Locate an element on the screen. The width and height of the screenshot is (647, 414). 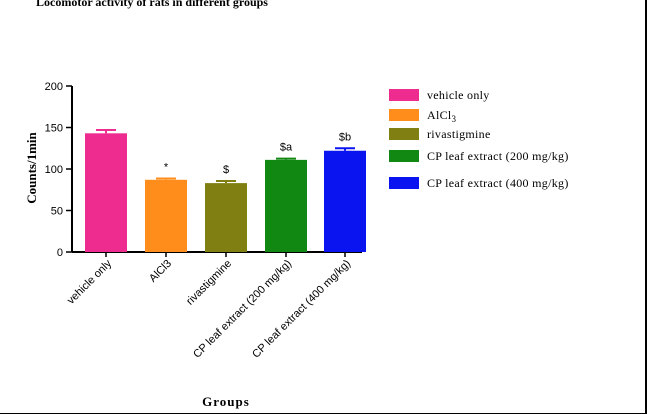
y-tick-label: 150 is located at coordinates (54, 129).